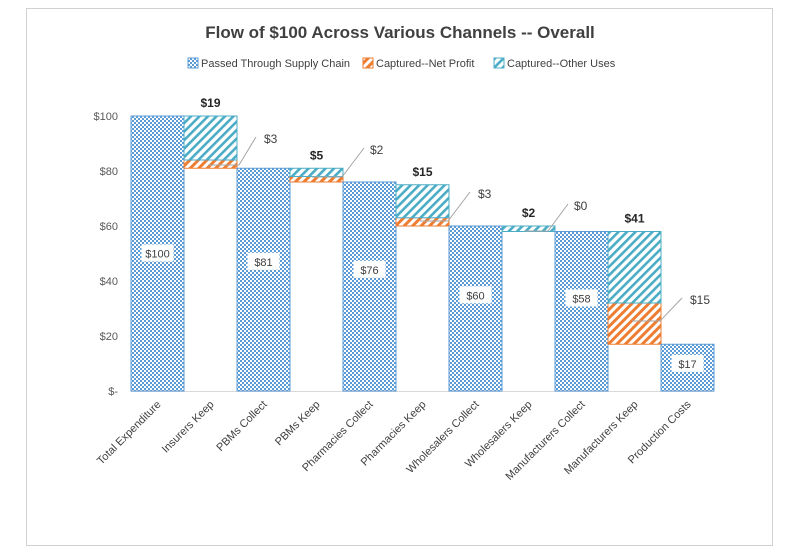 The image size is (800, 558). I want to click on value-label-pass: $76, so click(369, 271).